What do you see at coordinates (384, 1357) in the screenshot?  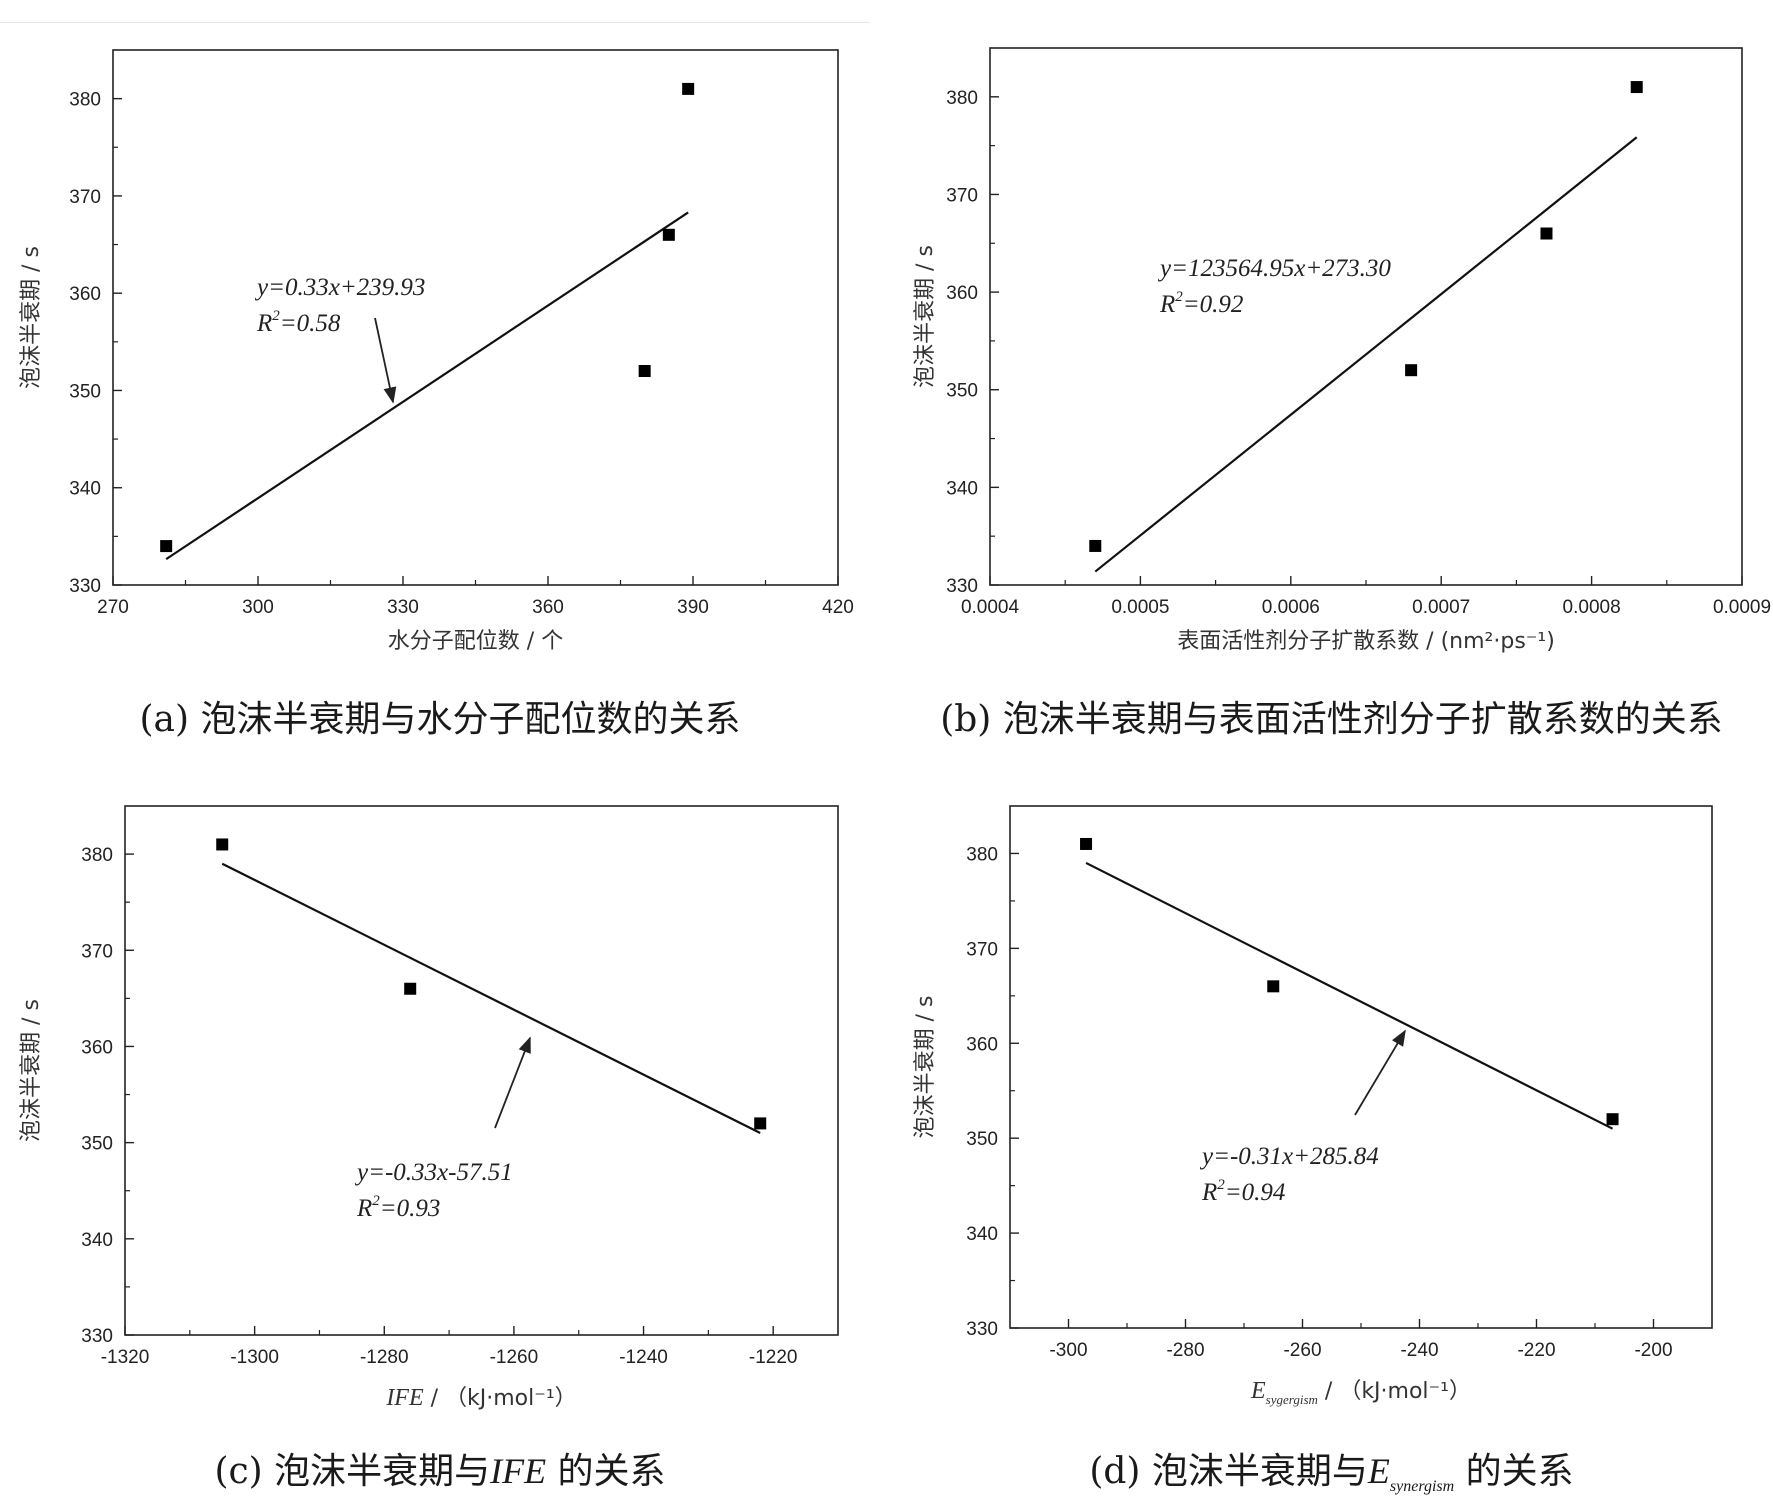 I see `x-tick-label: -1280` at bounding box center [384, 1357].